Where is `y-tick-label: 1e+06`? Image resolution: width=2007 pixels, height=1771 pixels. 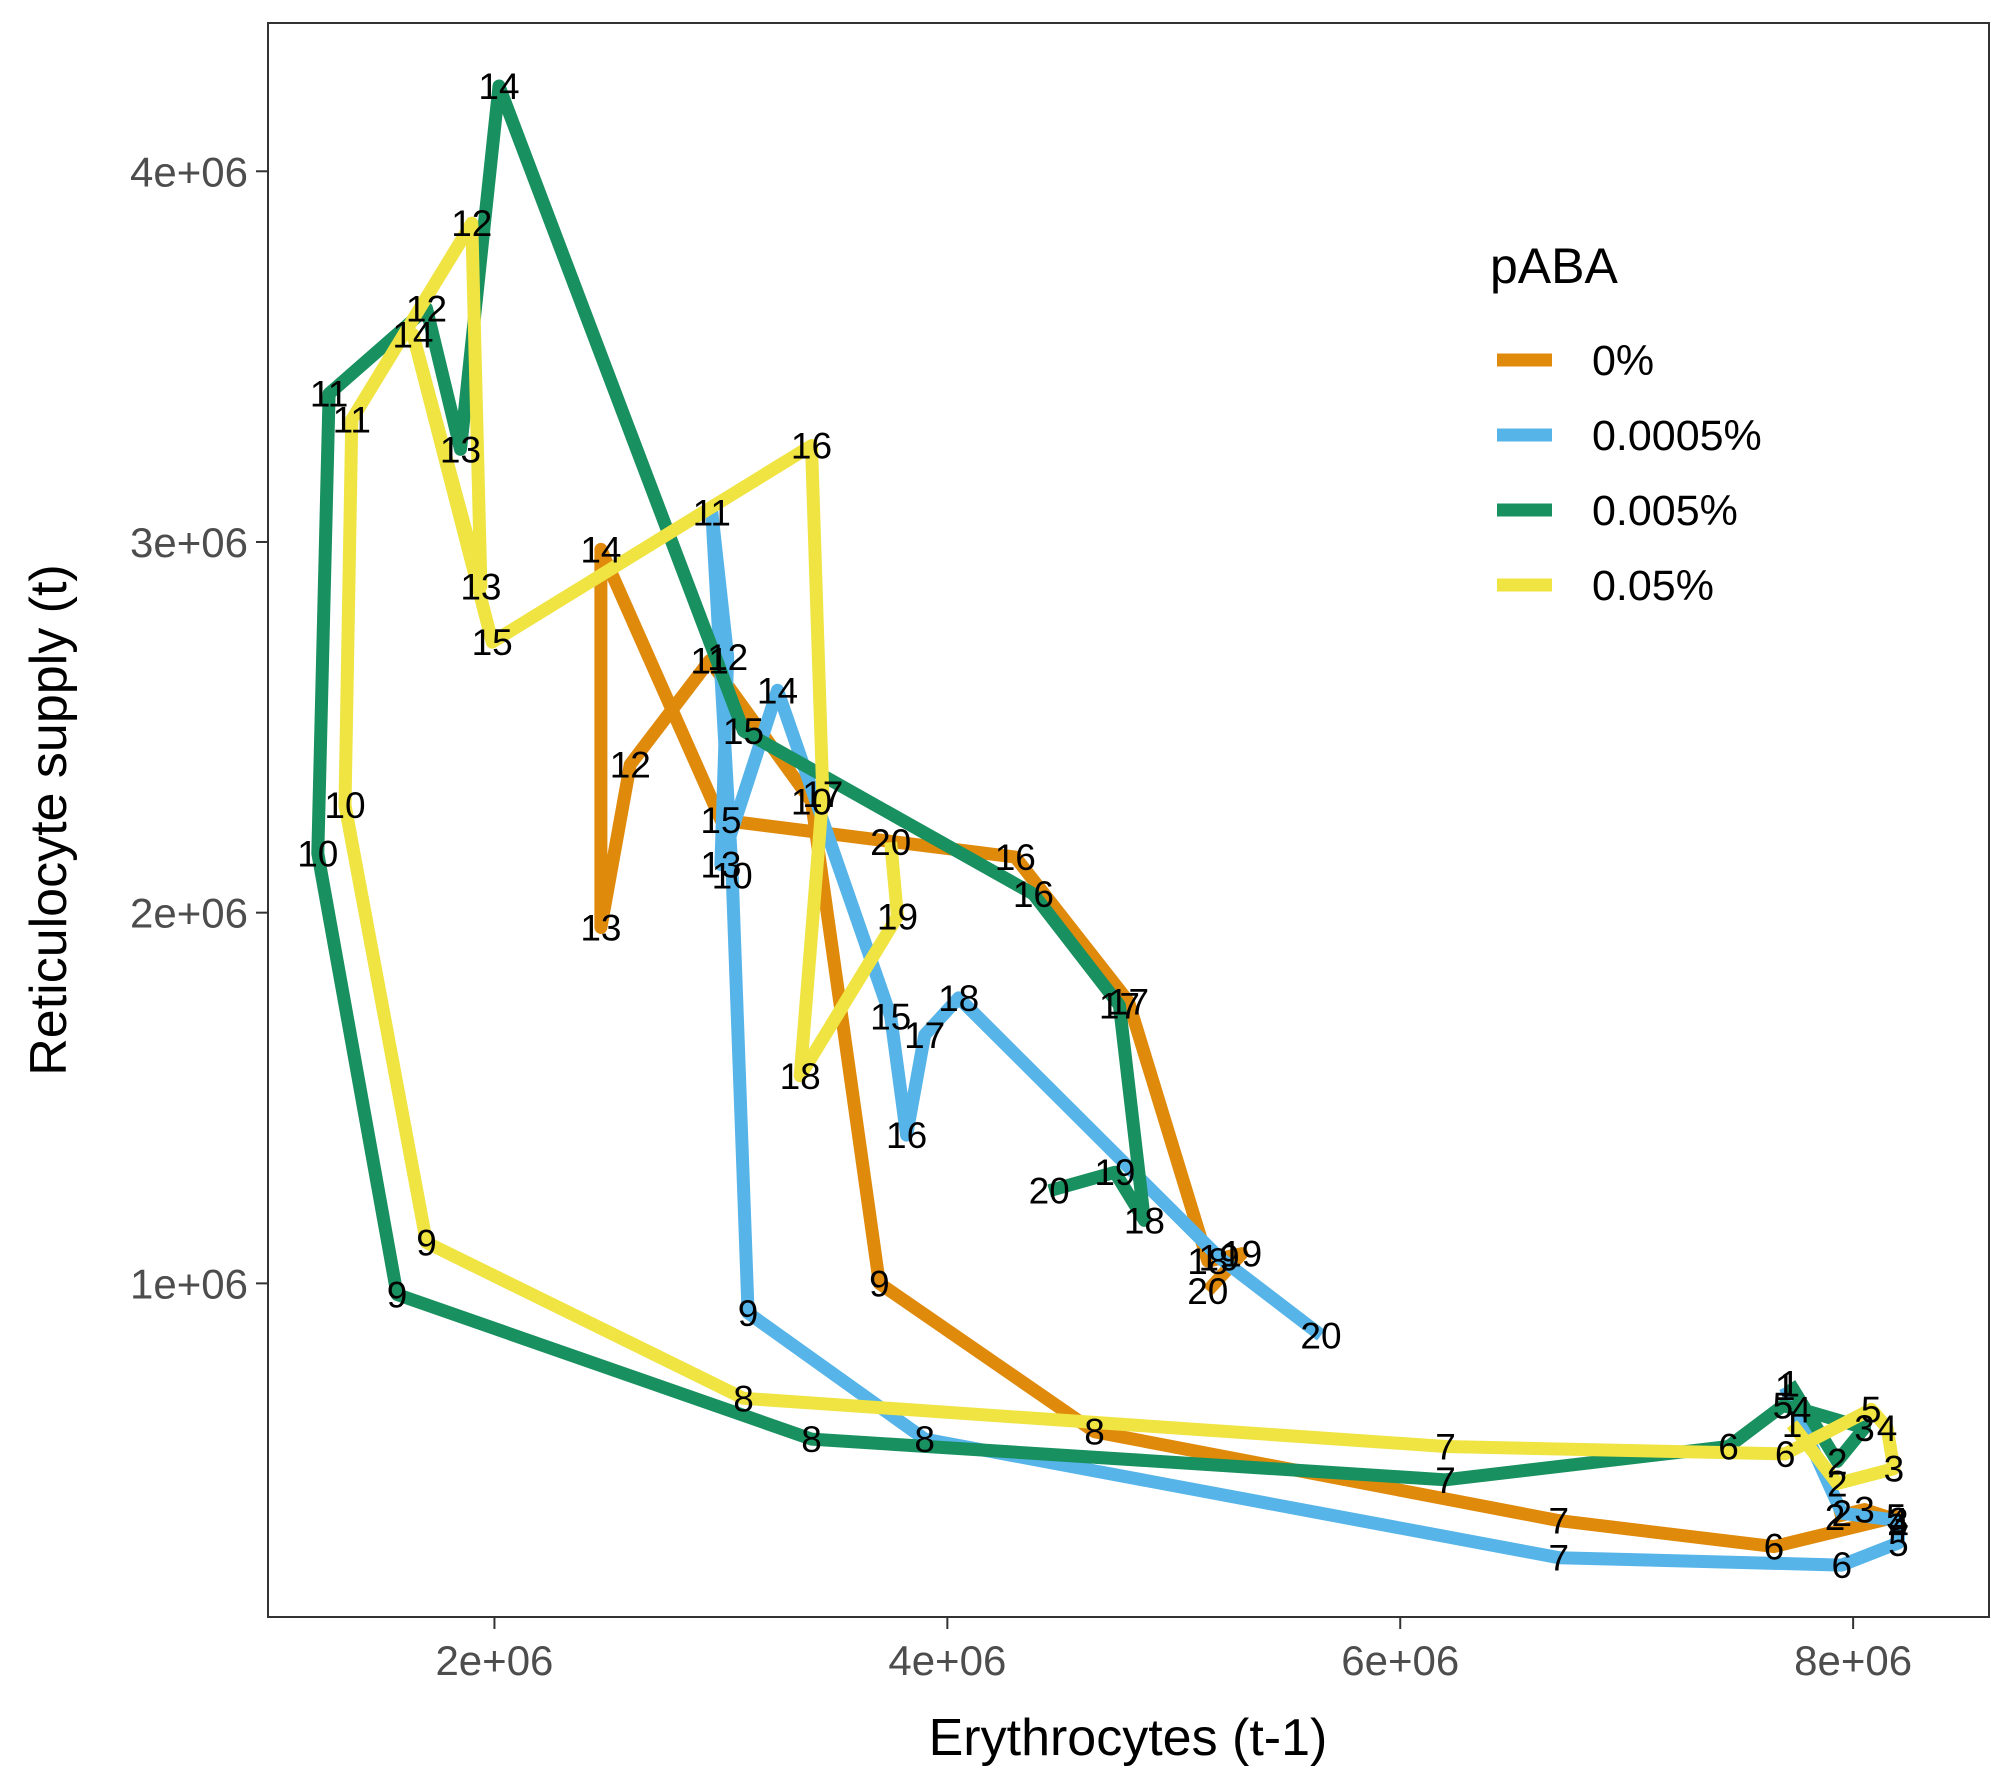 y-tick-label: 1e+06 is located at coordinates (189, 1283).